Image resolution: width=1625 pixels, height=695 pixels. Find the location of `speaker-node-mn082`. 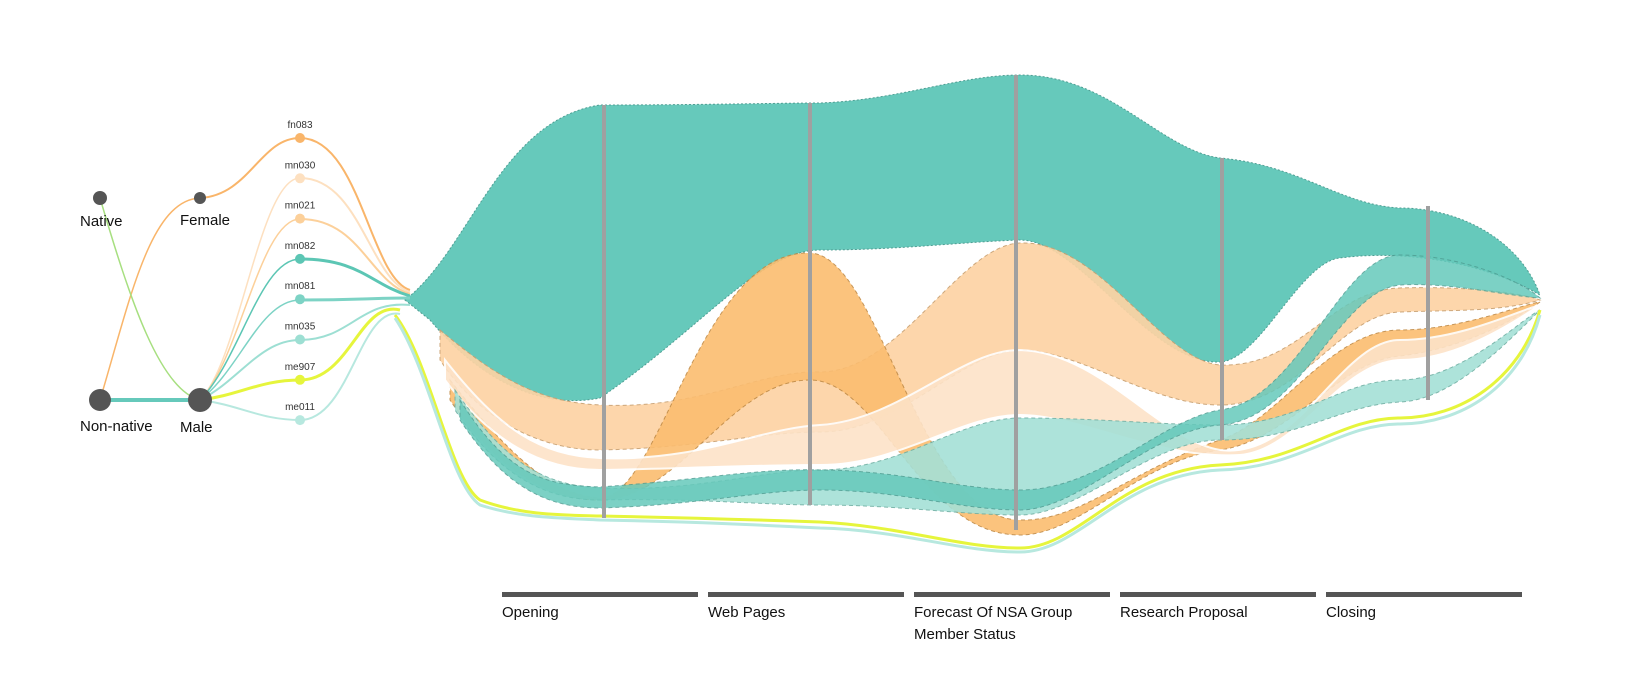

speaker-node-mn082 is located at coordinates (300, 258).